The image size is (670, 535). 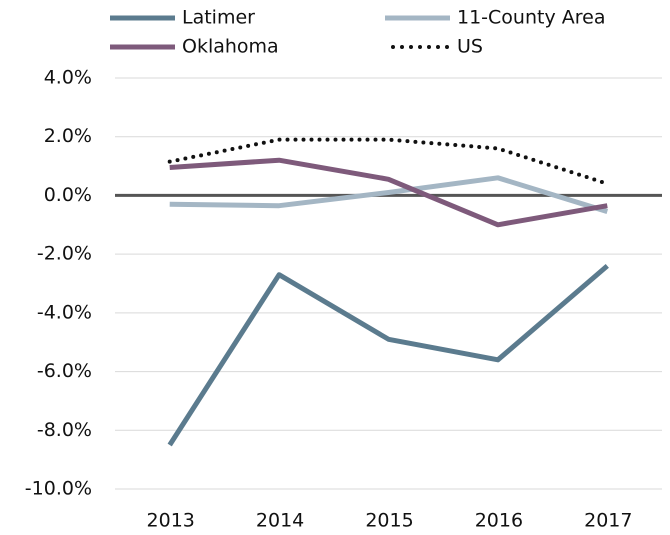 I want to click on y-tick-label: 2.0%, so click(x=68, y=136).